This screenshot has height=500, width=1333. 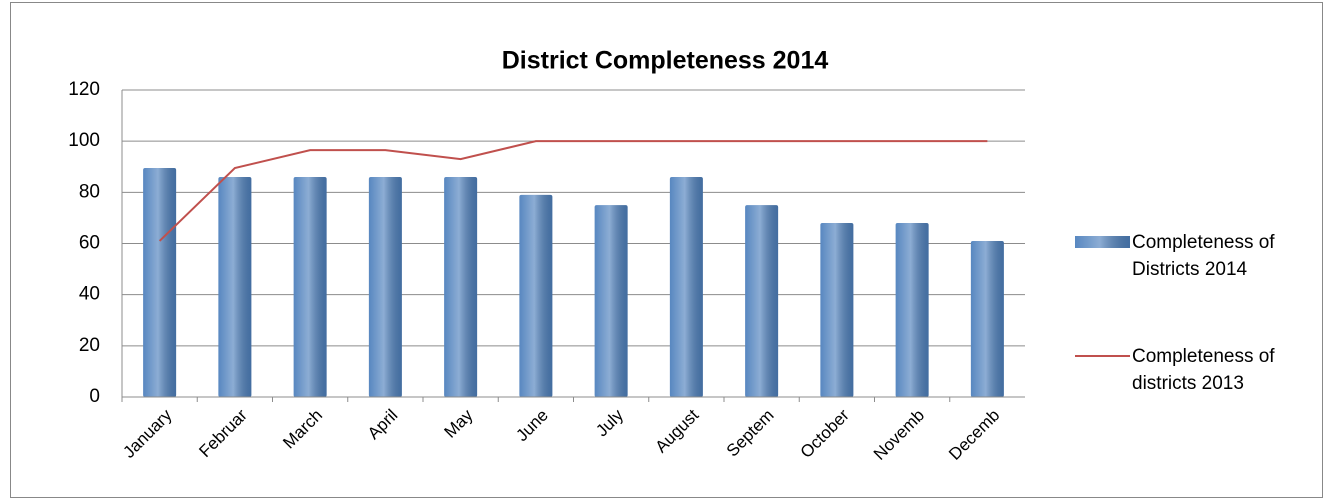 I want to click on y-tick-label: 60, so click(x=89, y=243).